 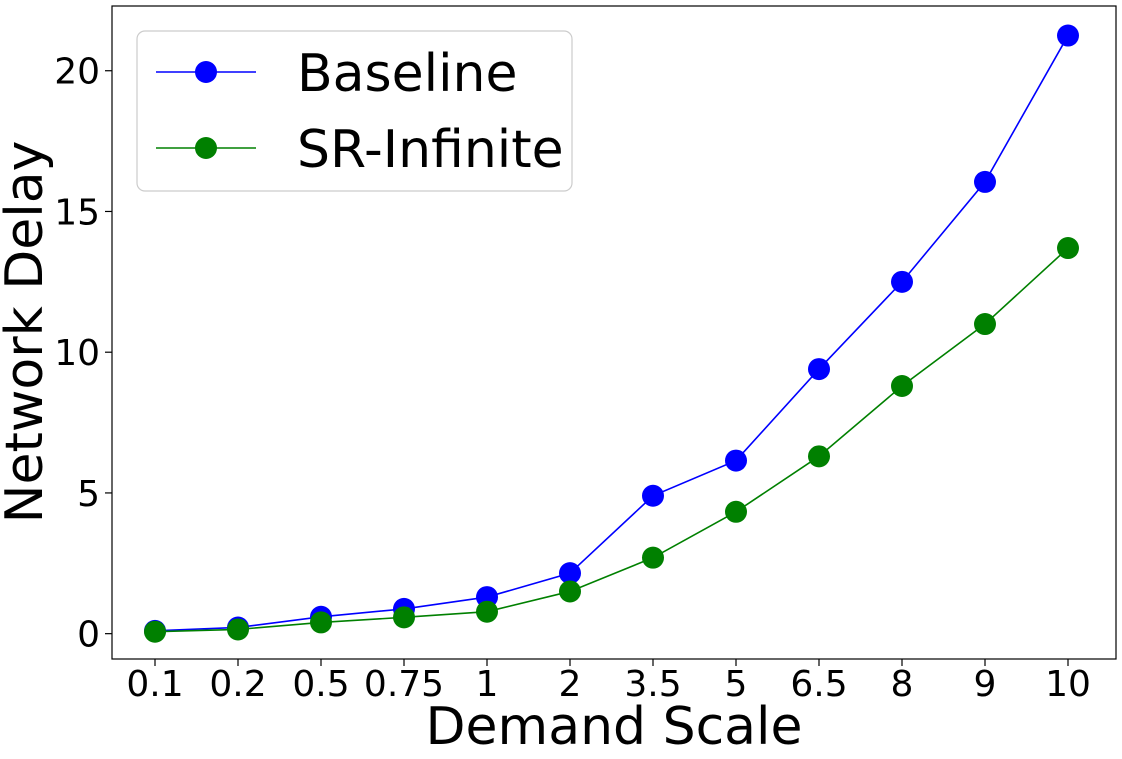 I want to click on y-axis-title: Network Delay, so click(x=27, y=332).